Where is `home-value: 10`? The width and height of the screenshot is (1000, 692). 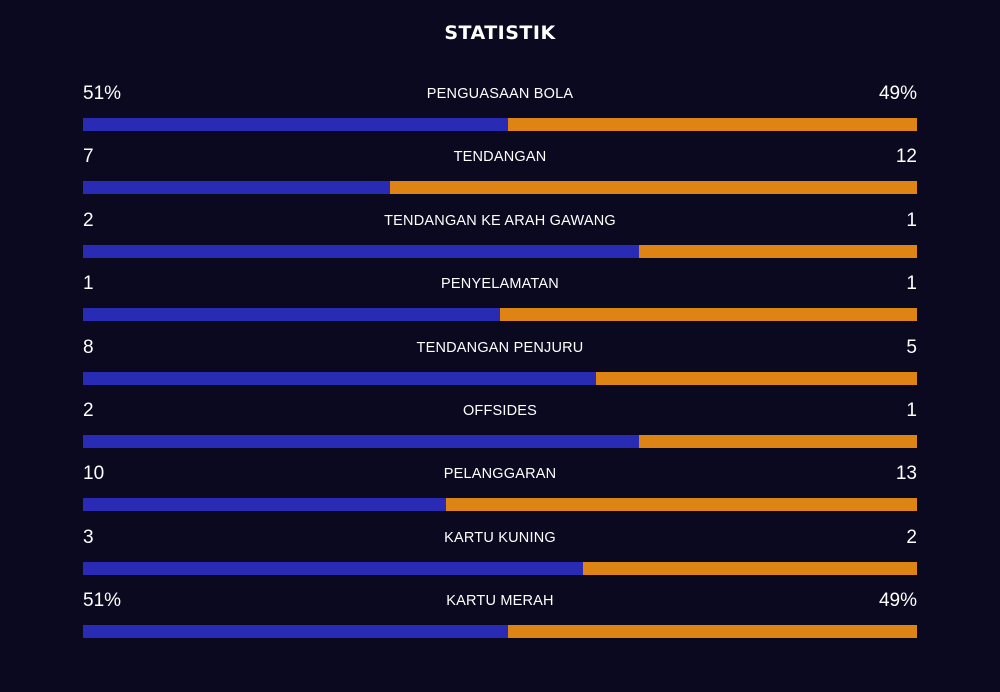 home-value: 10 is located at coordinates (94, 474).